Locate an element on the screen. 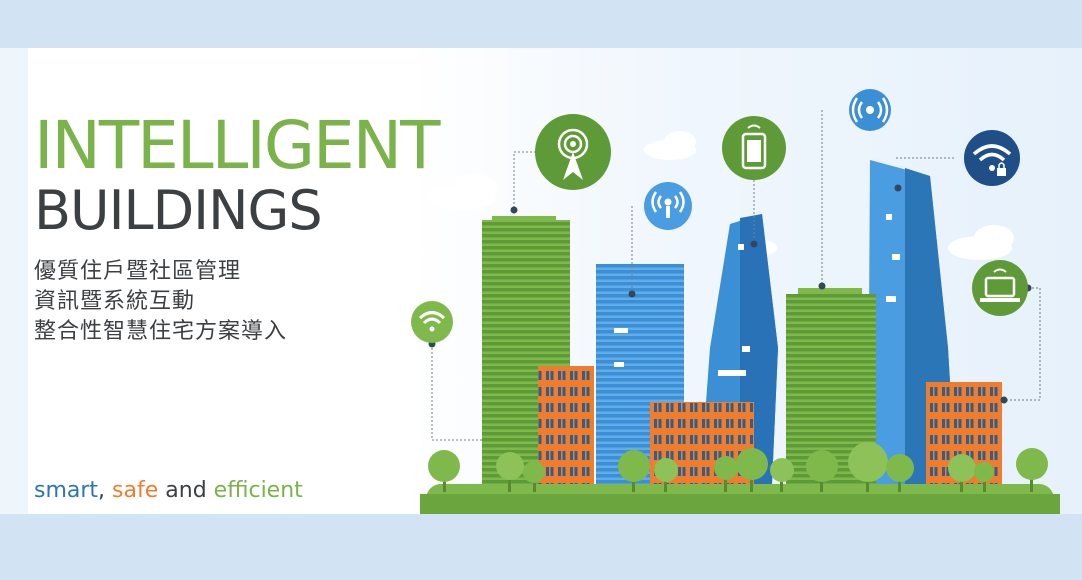 This screenshot has height=580, width=1082. tagline-safe: safe is located at coordinates (135, 490).